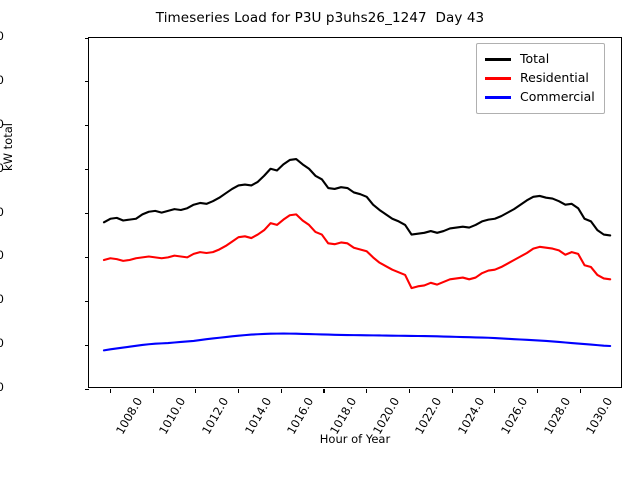  I want to click on legend-item: Commercial, so click(540, 97).